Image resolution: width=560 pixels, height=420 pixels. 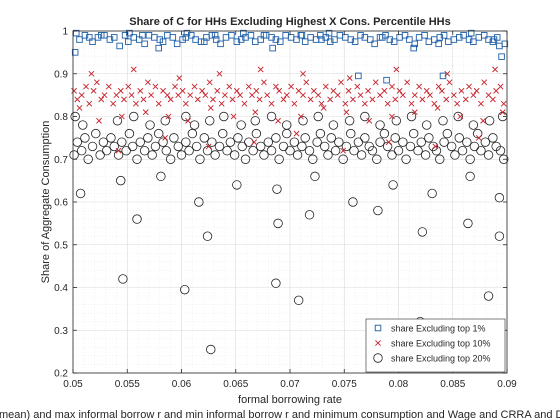 I want to click on legend-box, so click(x=435, y=345).